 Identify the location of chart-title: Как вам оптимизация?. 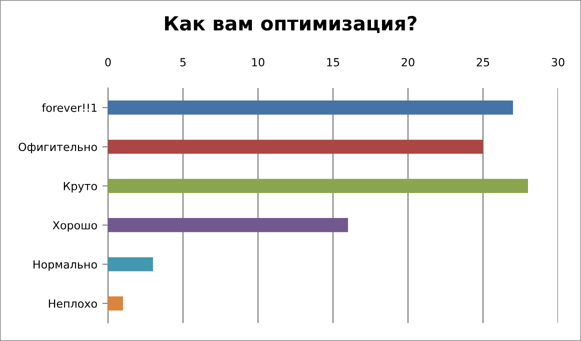
(290, 25).